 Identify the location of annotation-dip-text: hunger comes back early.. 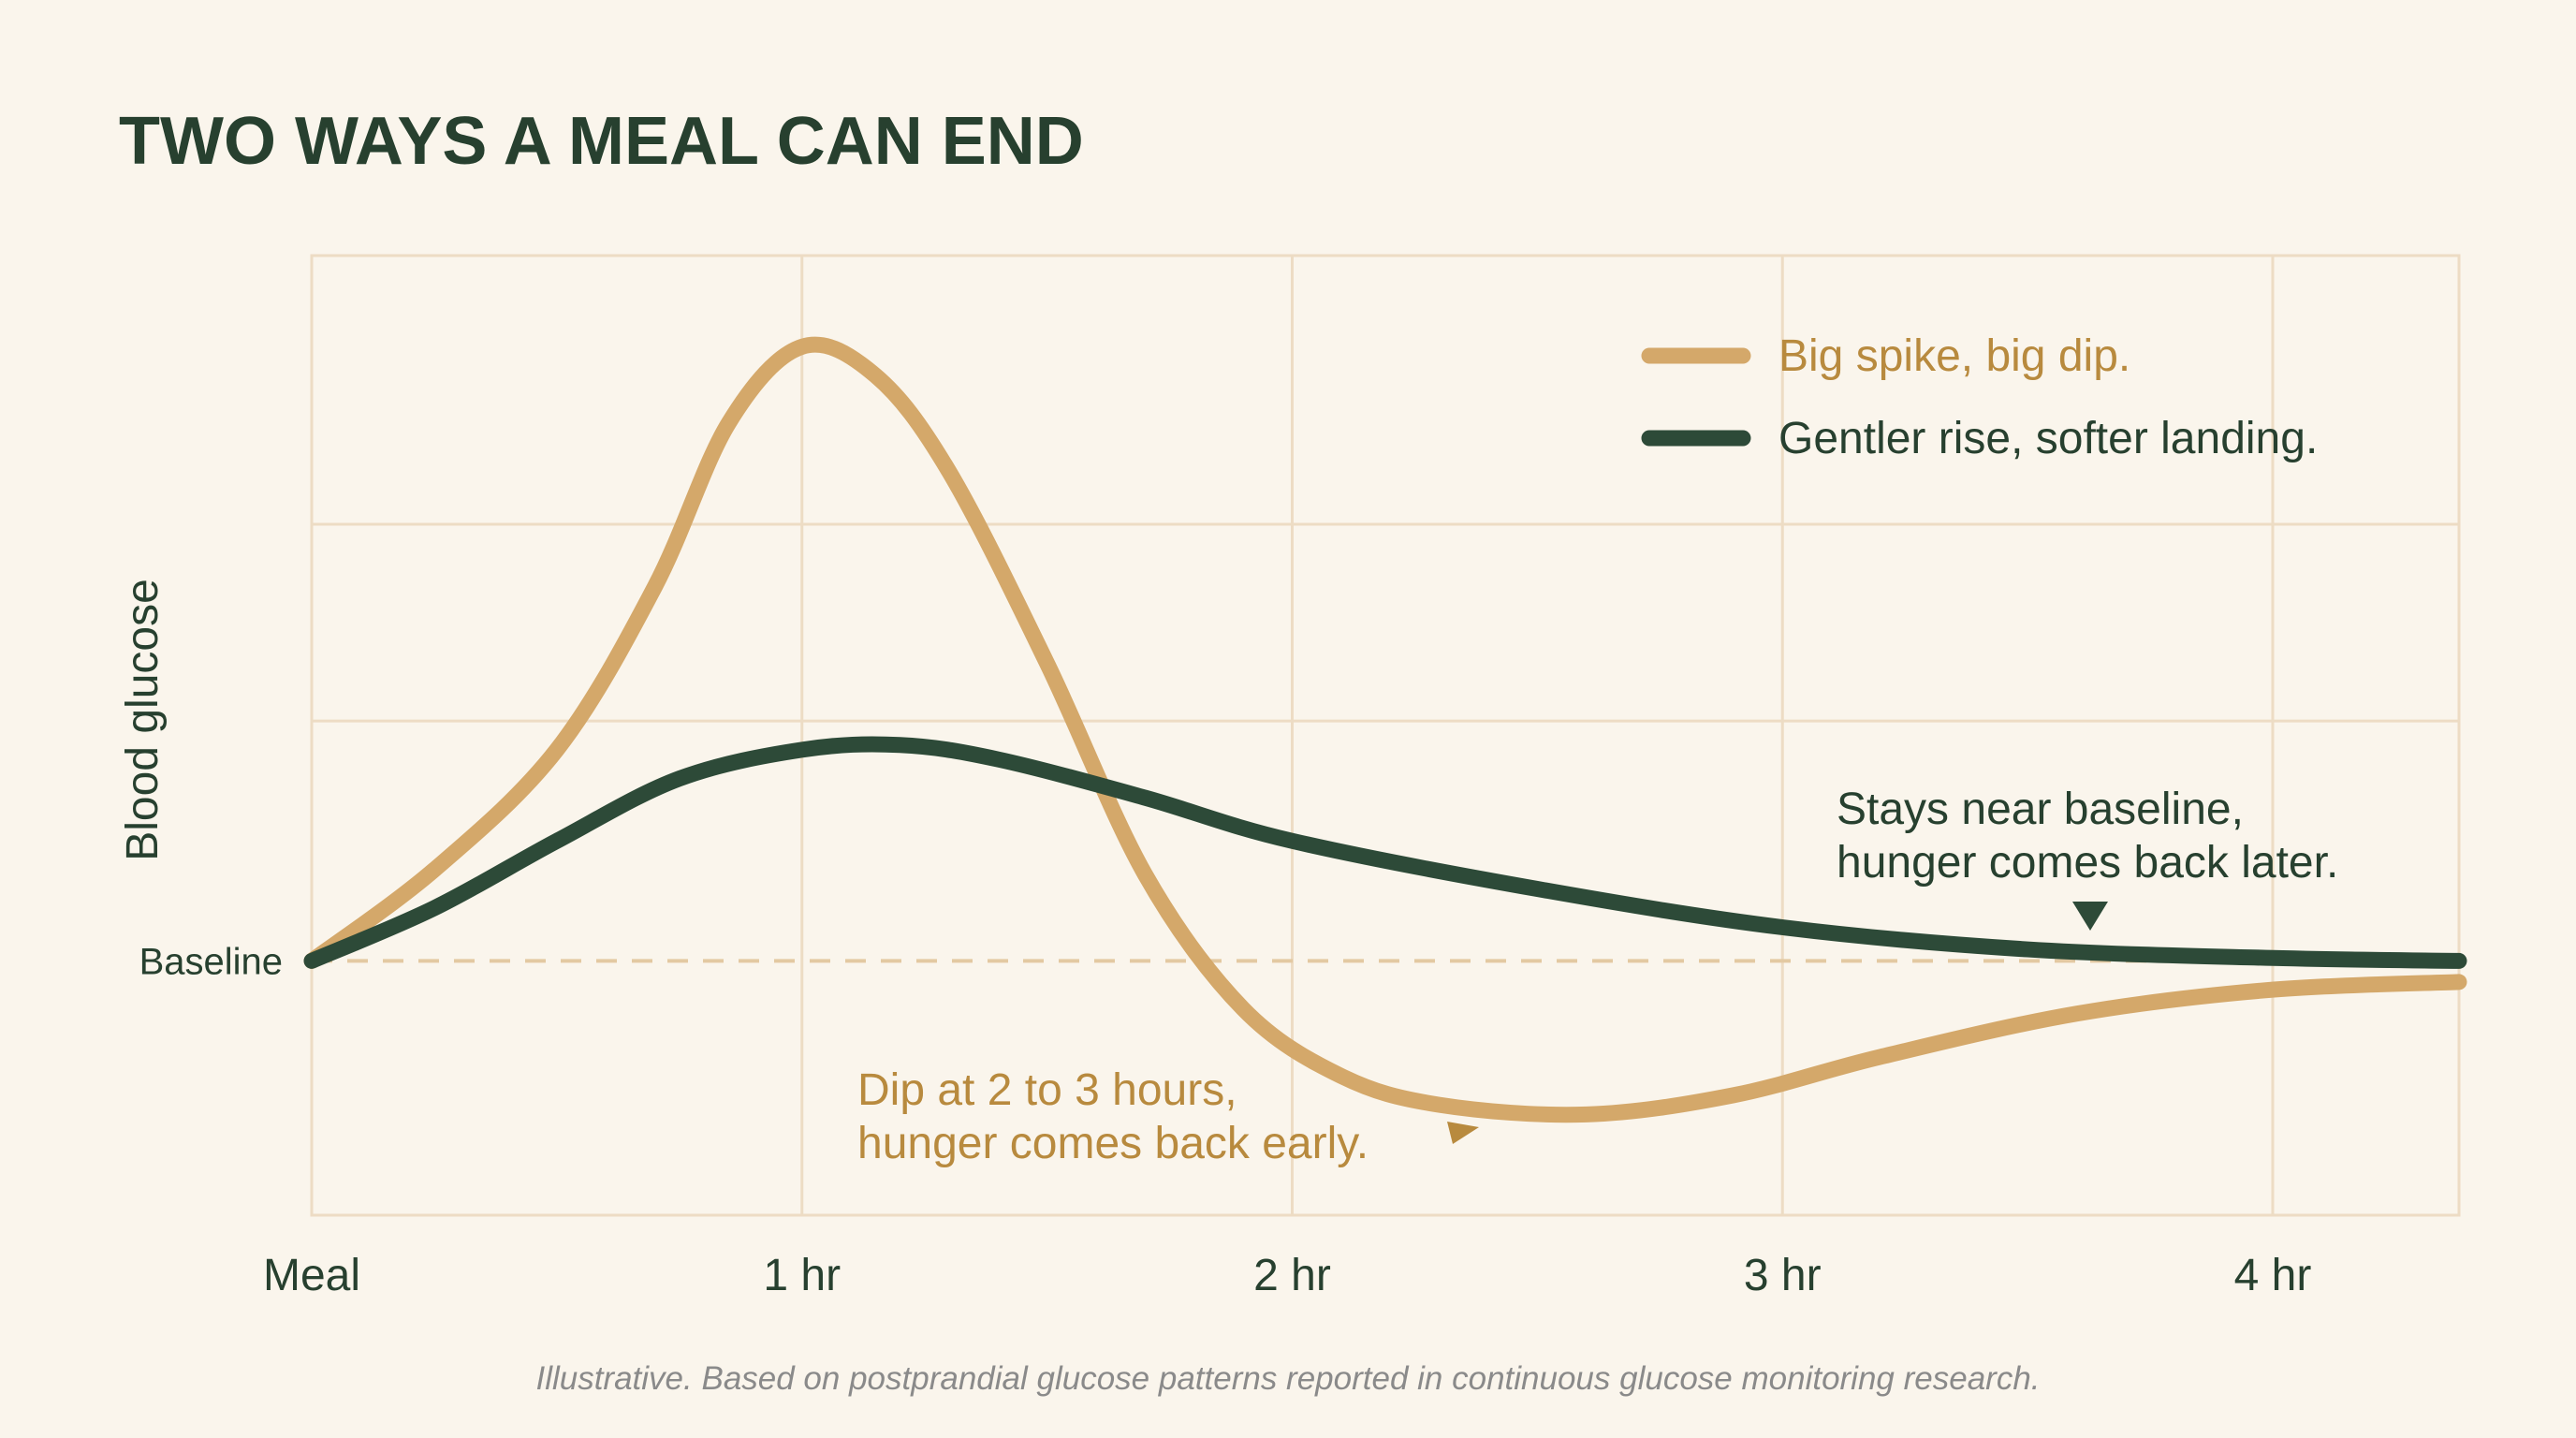
(1112, 1143).